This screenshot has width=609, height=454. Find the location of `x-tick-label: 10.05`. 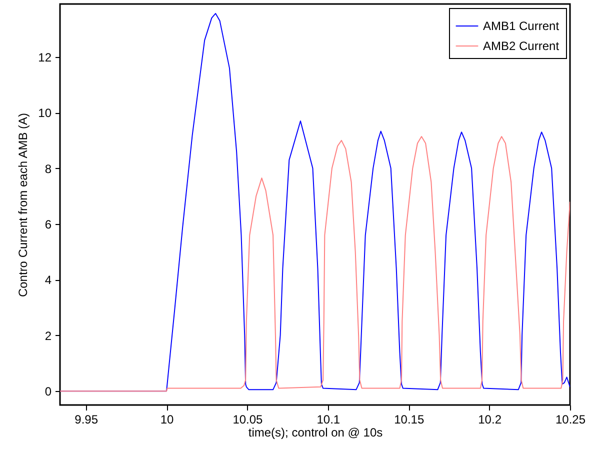

x-tick-label: 10.05 is located at coordinates (248, 419).